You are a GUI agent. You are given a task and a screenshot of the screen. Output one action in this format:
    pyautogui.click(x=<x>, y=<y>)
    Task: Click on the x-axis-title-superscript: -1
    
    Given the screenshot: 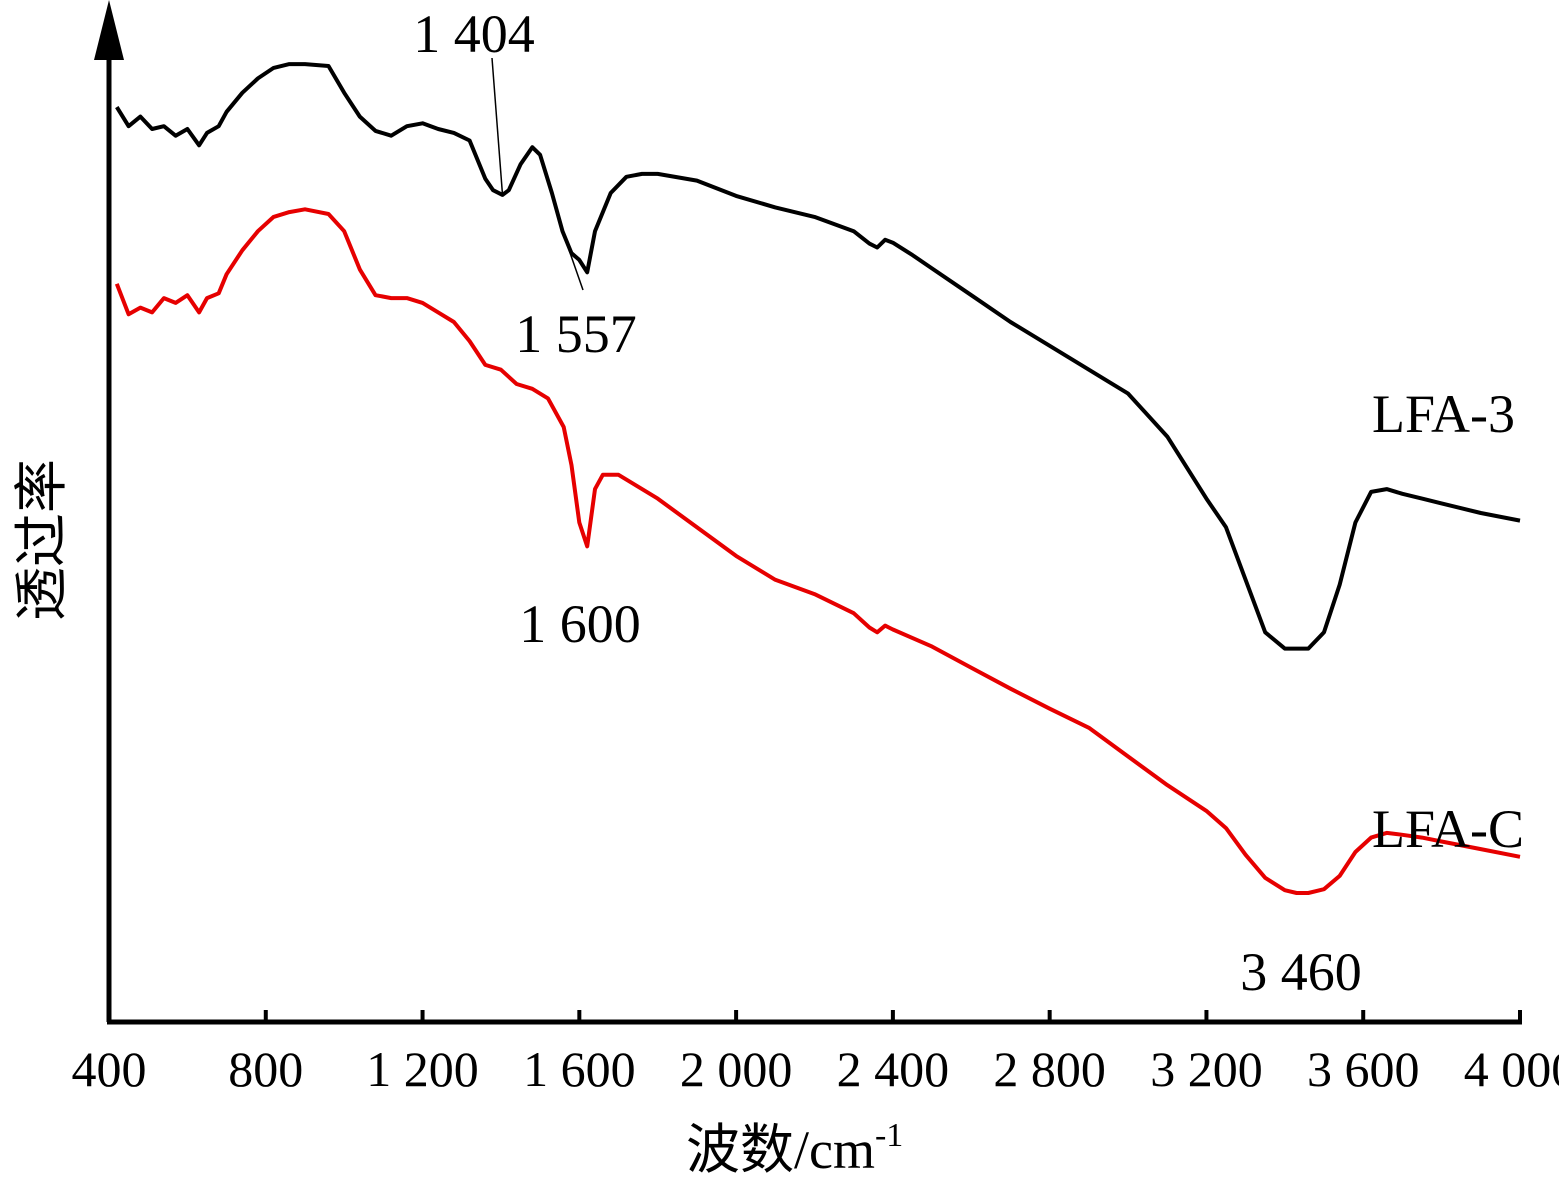 What is the action you would take?
    pyautogui.click(x=889, y=1135)
    